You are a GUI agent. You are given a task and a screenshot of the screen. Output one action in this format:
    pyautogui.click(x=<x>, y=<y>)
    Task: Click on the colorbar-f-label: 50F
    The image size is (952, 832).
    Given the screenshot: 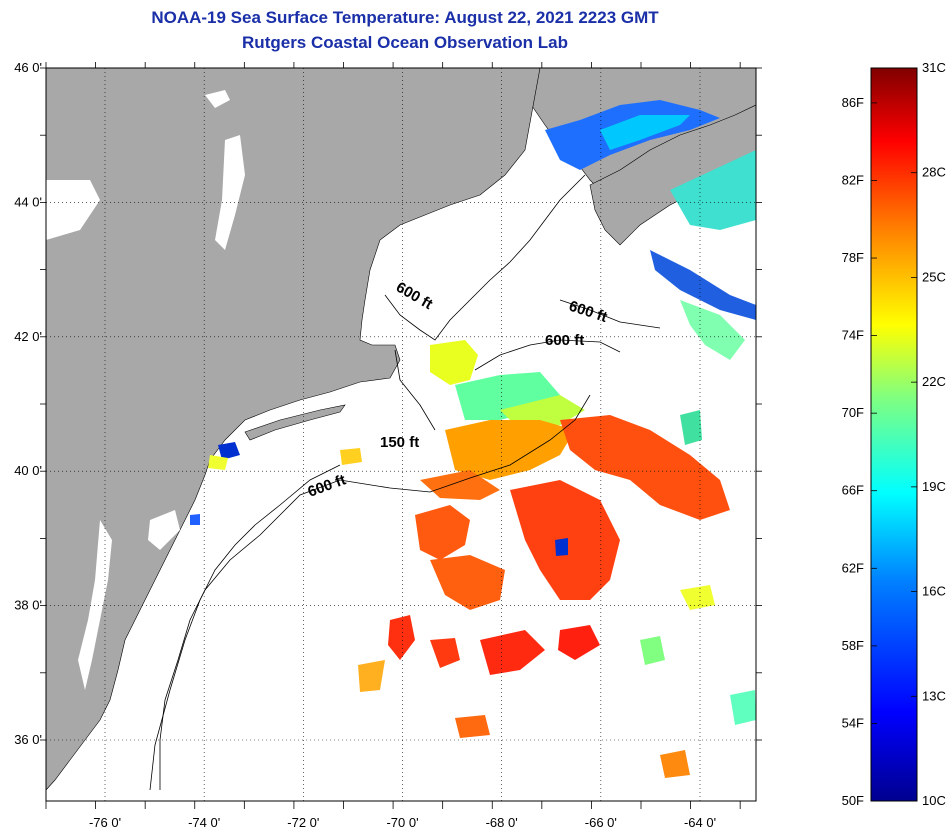 What is the action you would take?
    pyautogui.click(x=853, y=800)
    